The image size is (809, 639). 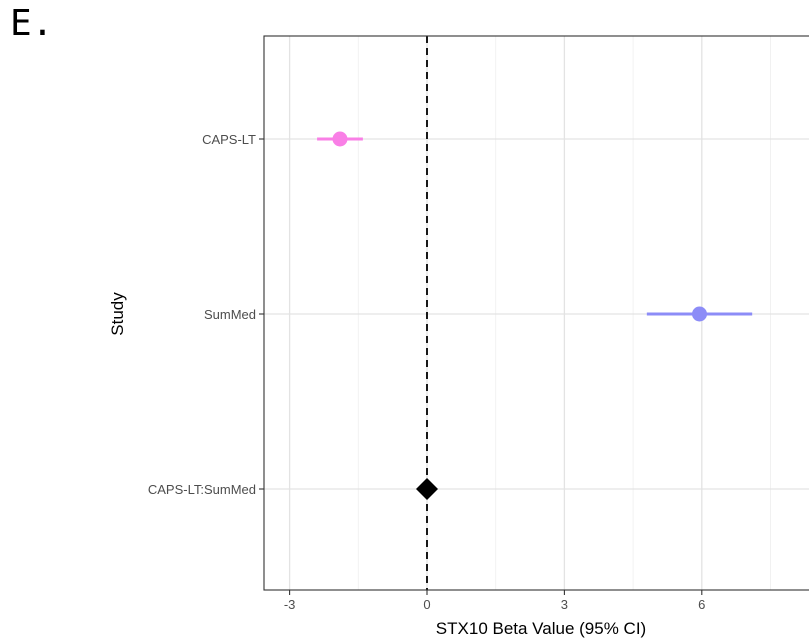 I want to click on estimate-diamond, so click(x=427, y=489).